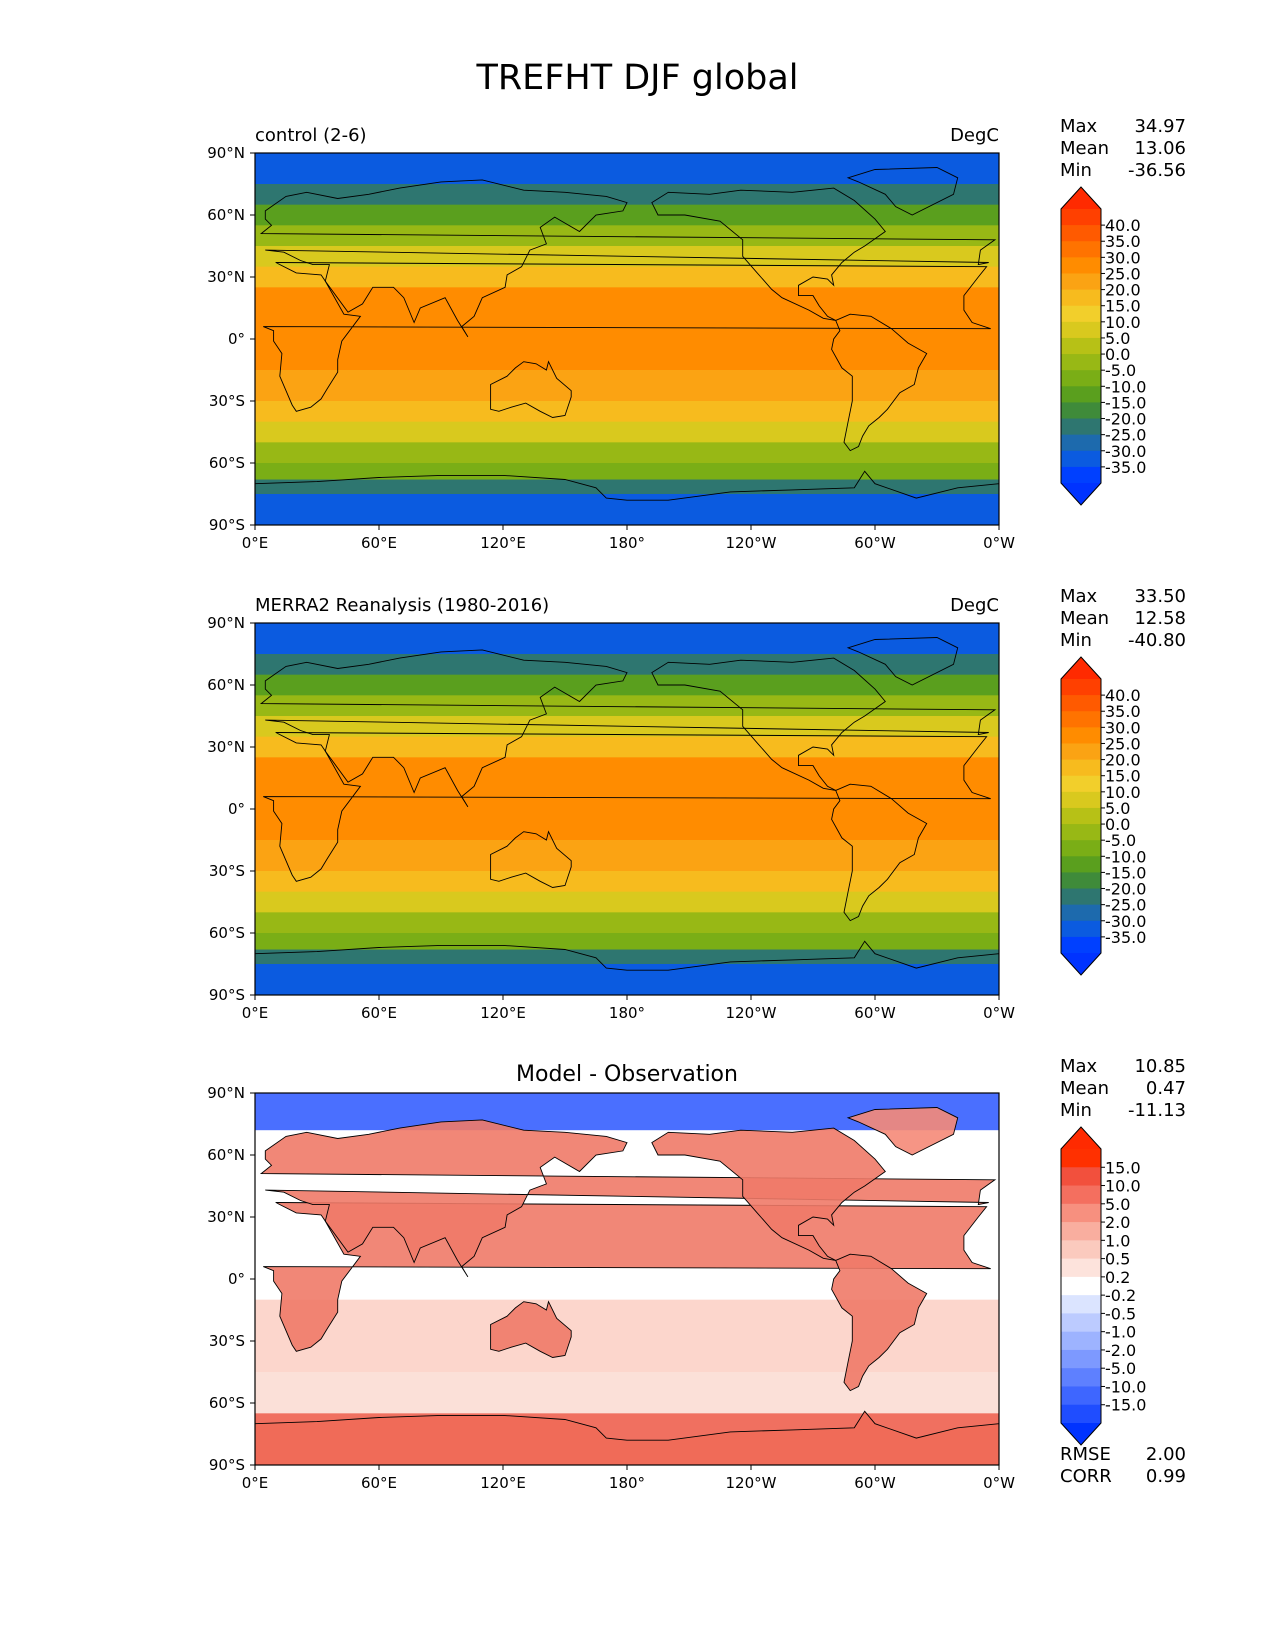  I want to click on colorbar-label: 20.0, so click(1123, 760).